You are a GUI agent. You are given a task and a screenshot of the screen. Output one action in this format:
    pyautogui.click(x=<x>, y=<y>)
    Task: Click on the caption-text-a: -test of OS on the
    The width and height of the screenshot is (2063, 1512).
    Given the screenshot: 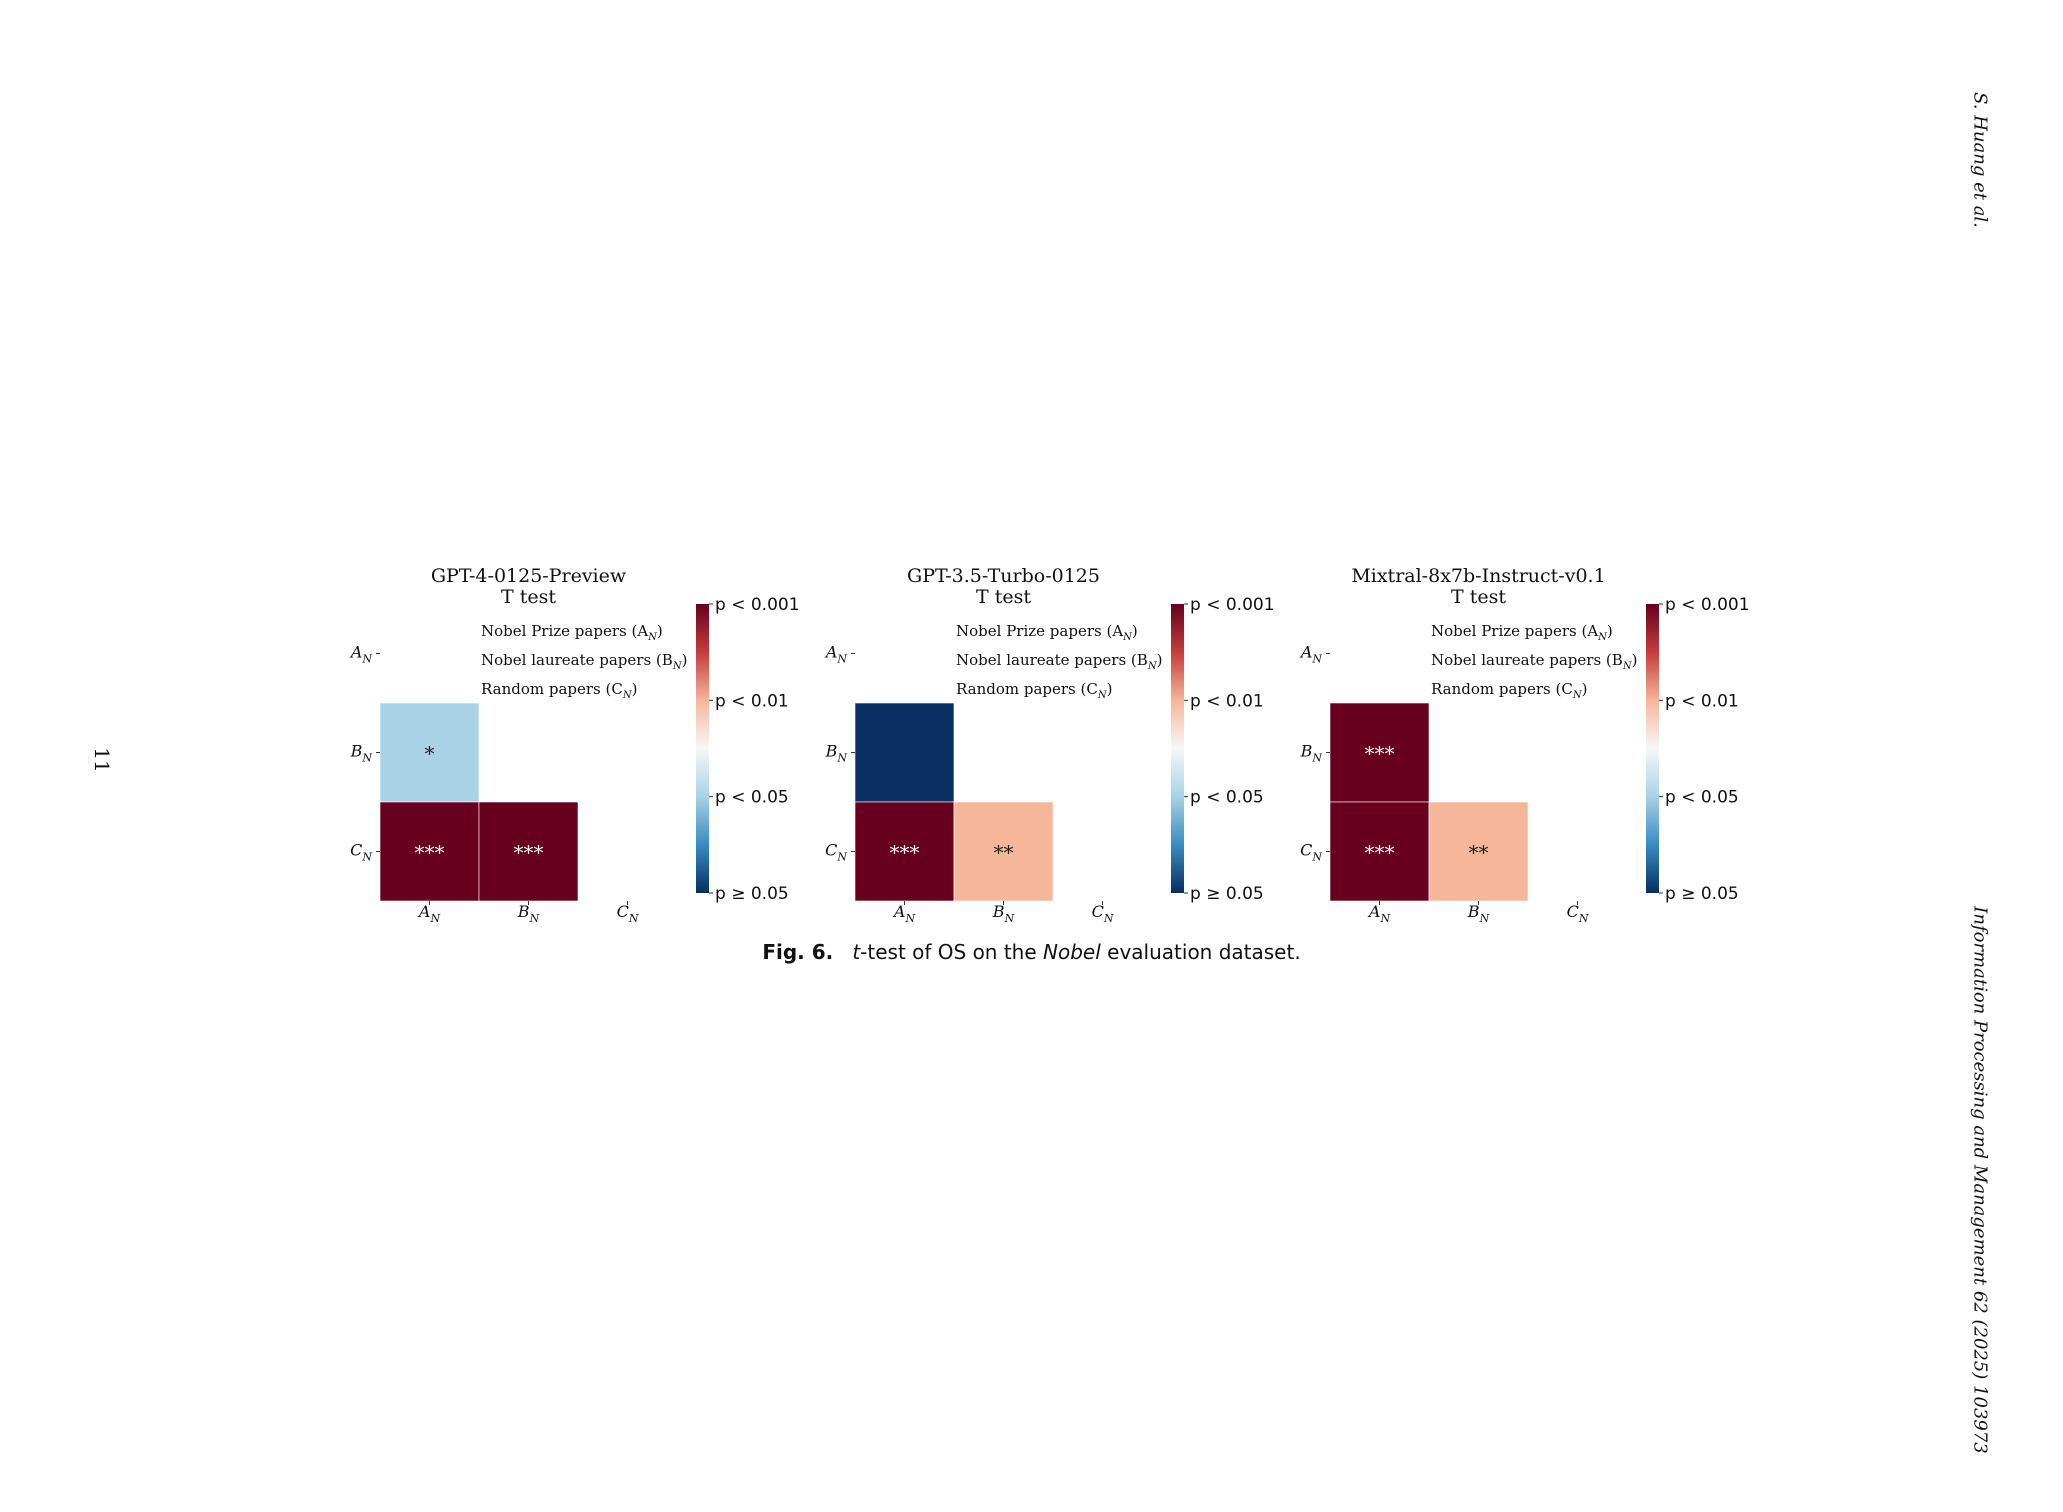 What is the action you would take?
    pyautogui.click(x=952, y=952)
    